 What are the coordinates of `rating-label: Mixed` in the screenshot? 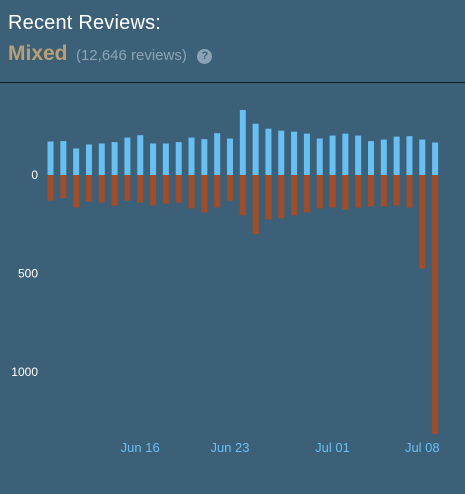 It's located at (38, 53).